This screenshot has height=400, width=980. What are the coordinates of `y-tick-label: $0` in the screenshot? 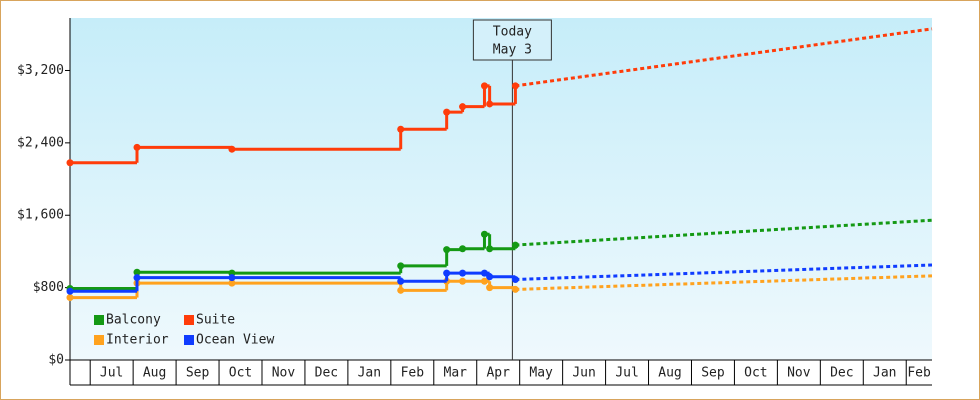 It's located at (56, 360).